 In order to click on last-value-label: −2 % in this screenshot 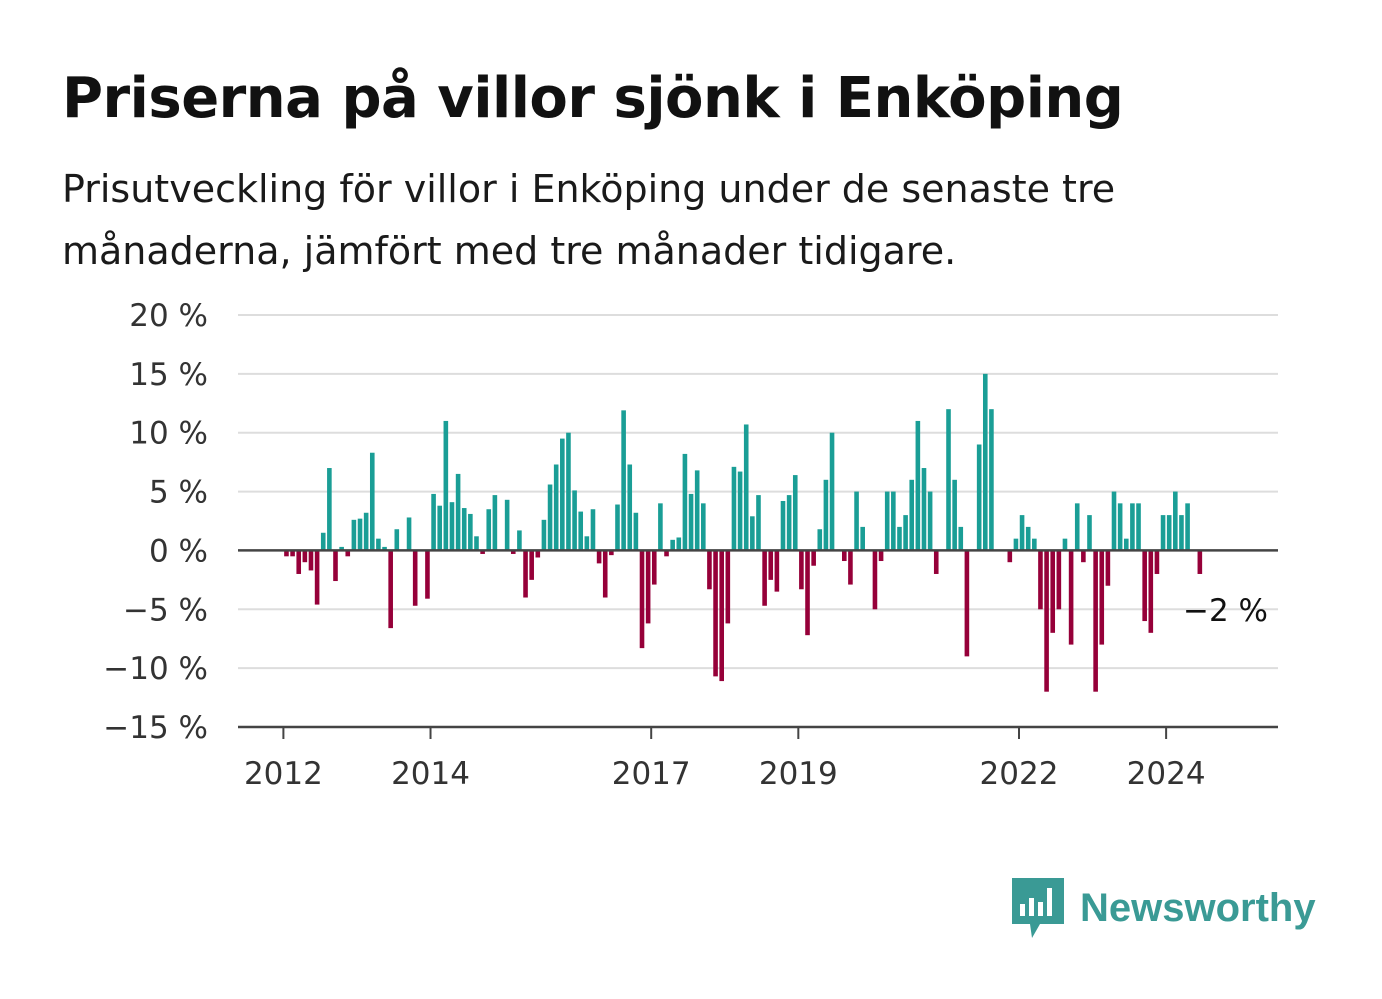, I will do `click(1225, 611)`.